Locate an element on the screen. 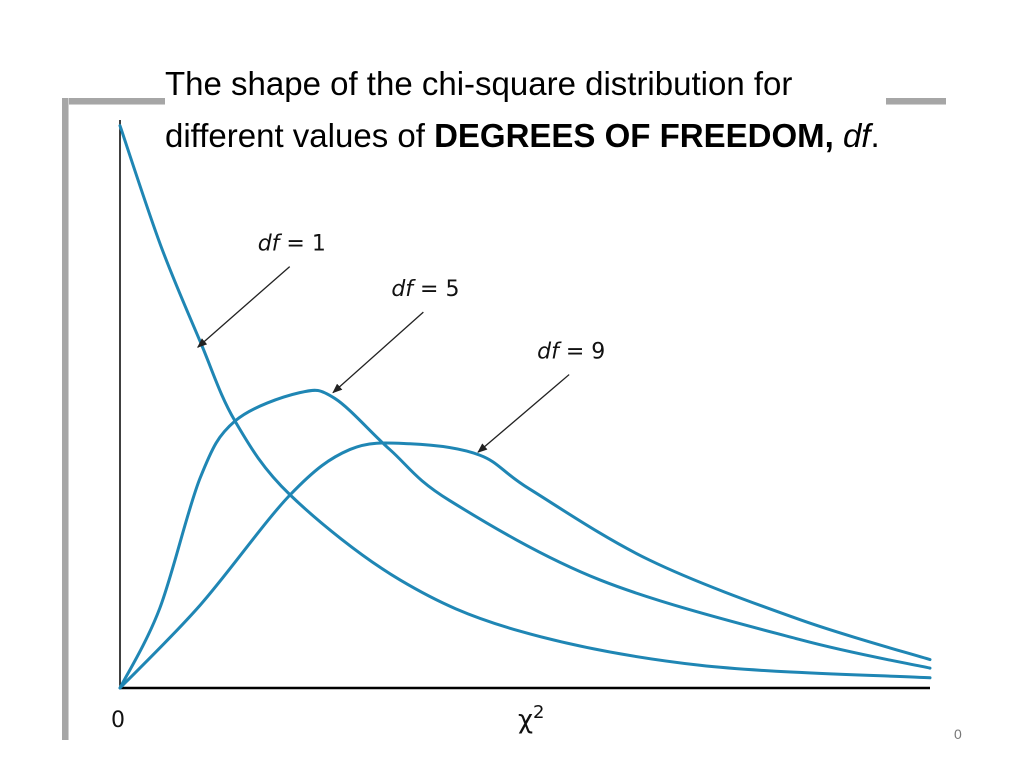 This screenshot has height=768, width=1024. slide-frame-left is located at coordinates (65, 419).